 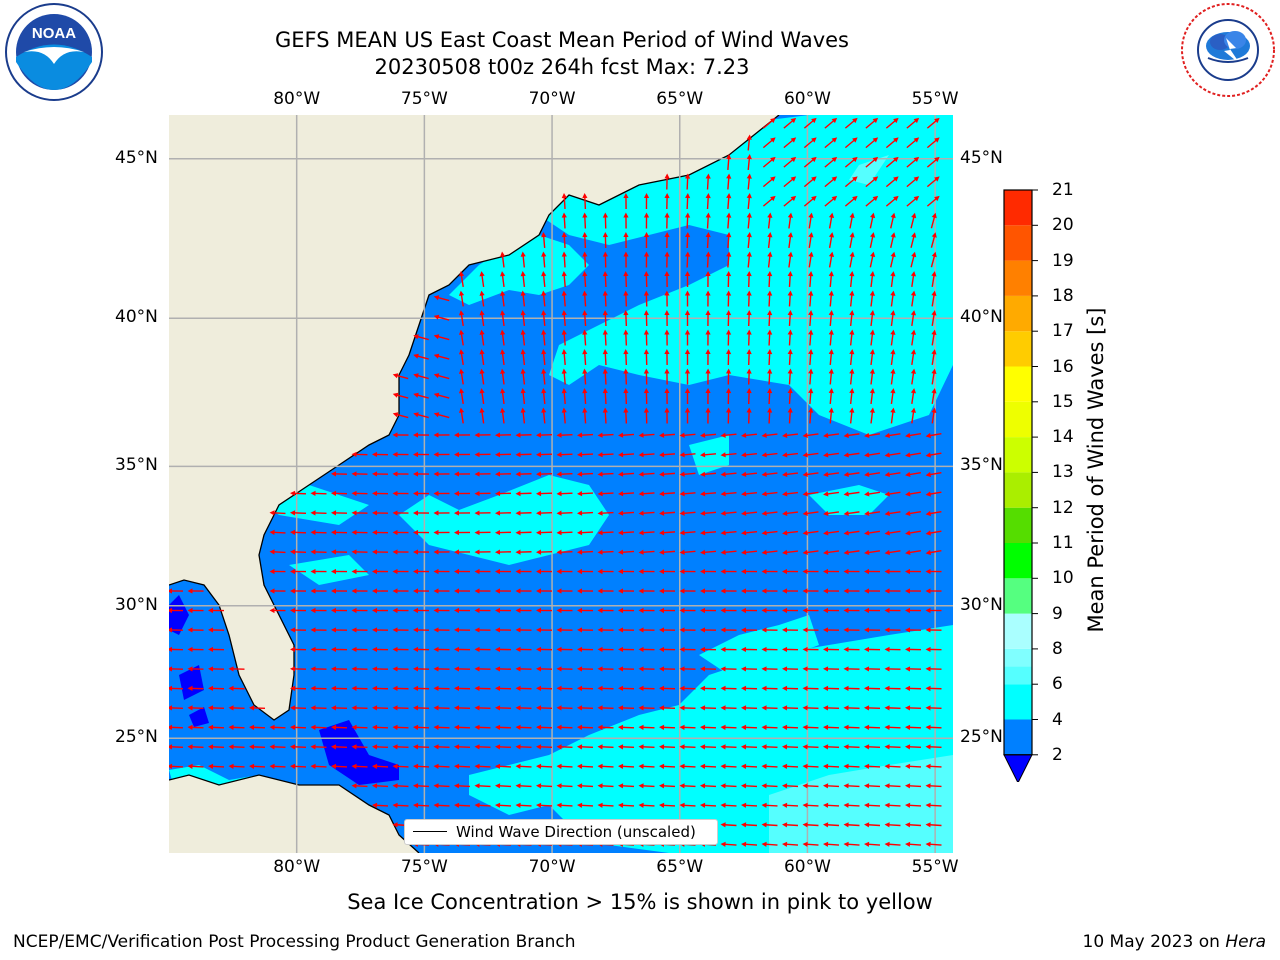 I want to click on colorbar-tick-label: 20, so click(x=1063, y=225).